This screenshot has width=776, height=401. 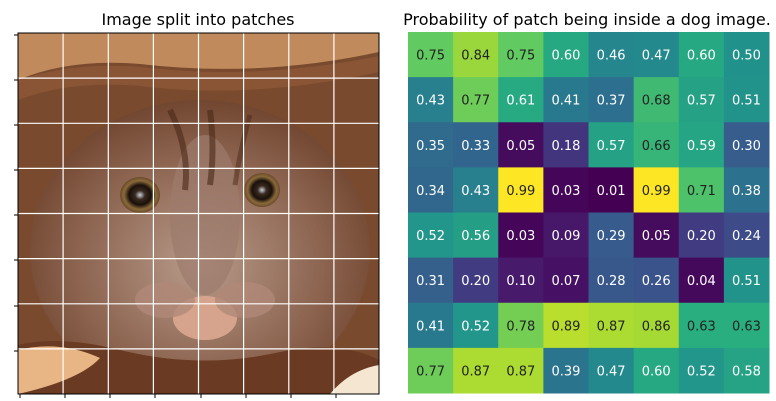 What do you see at coordinates (656, 56) in the screenshot?
I see `heatmap-value-label: 0.47` at bounding box center [656, 56].